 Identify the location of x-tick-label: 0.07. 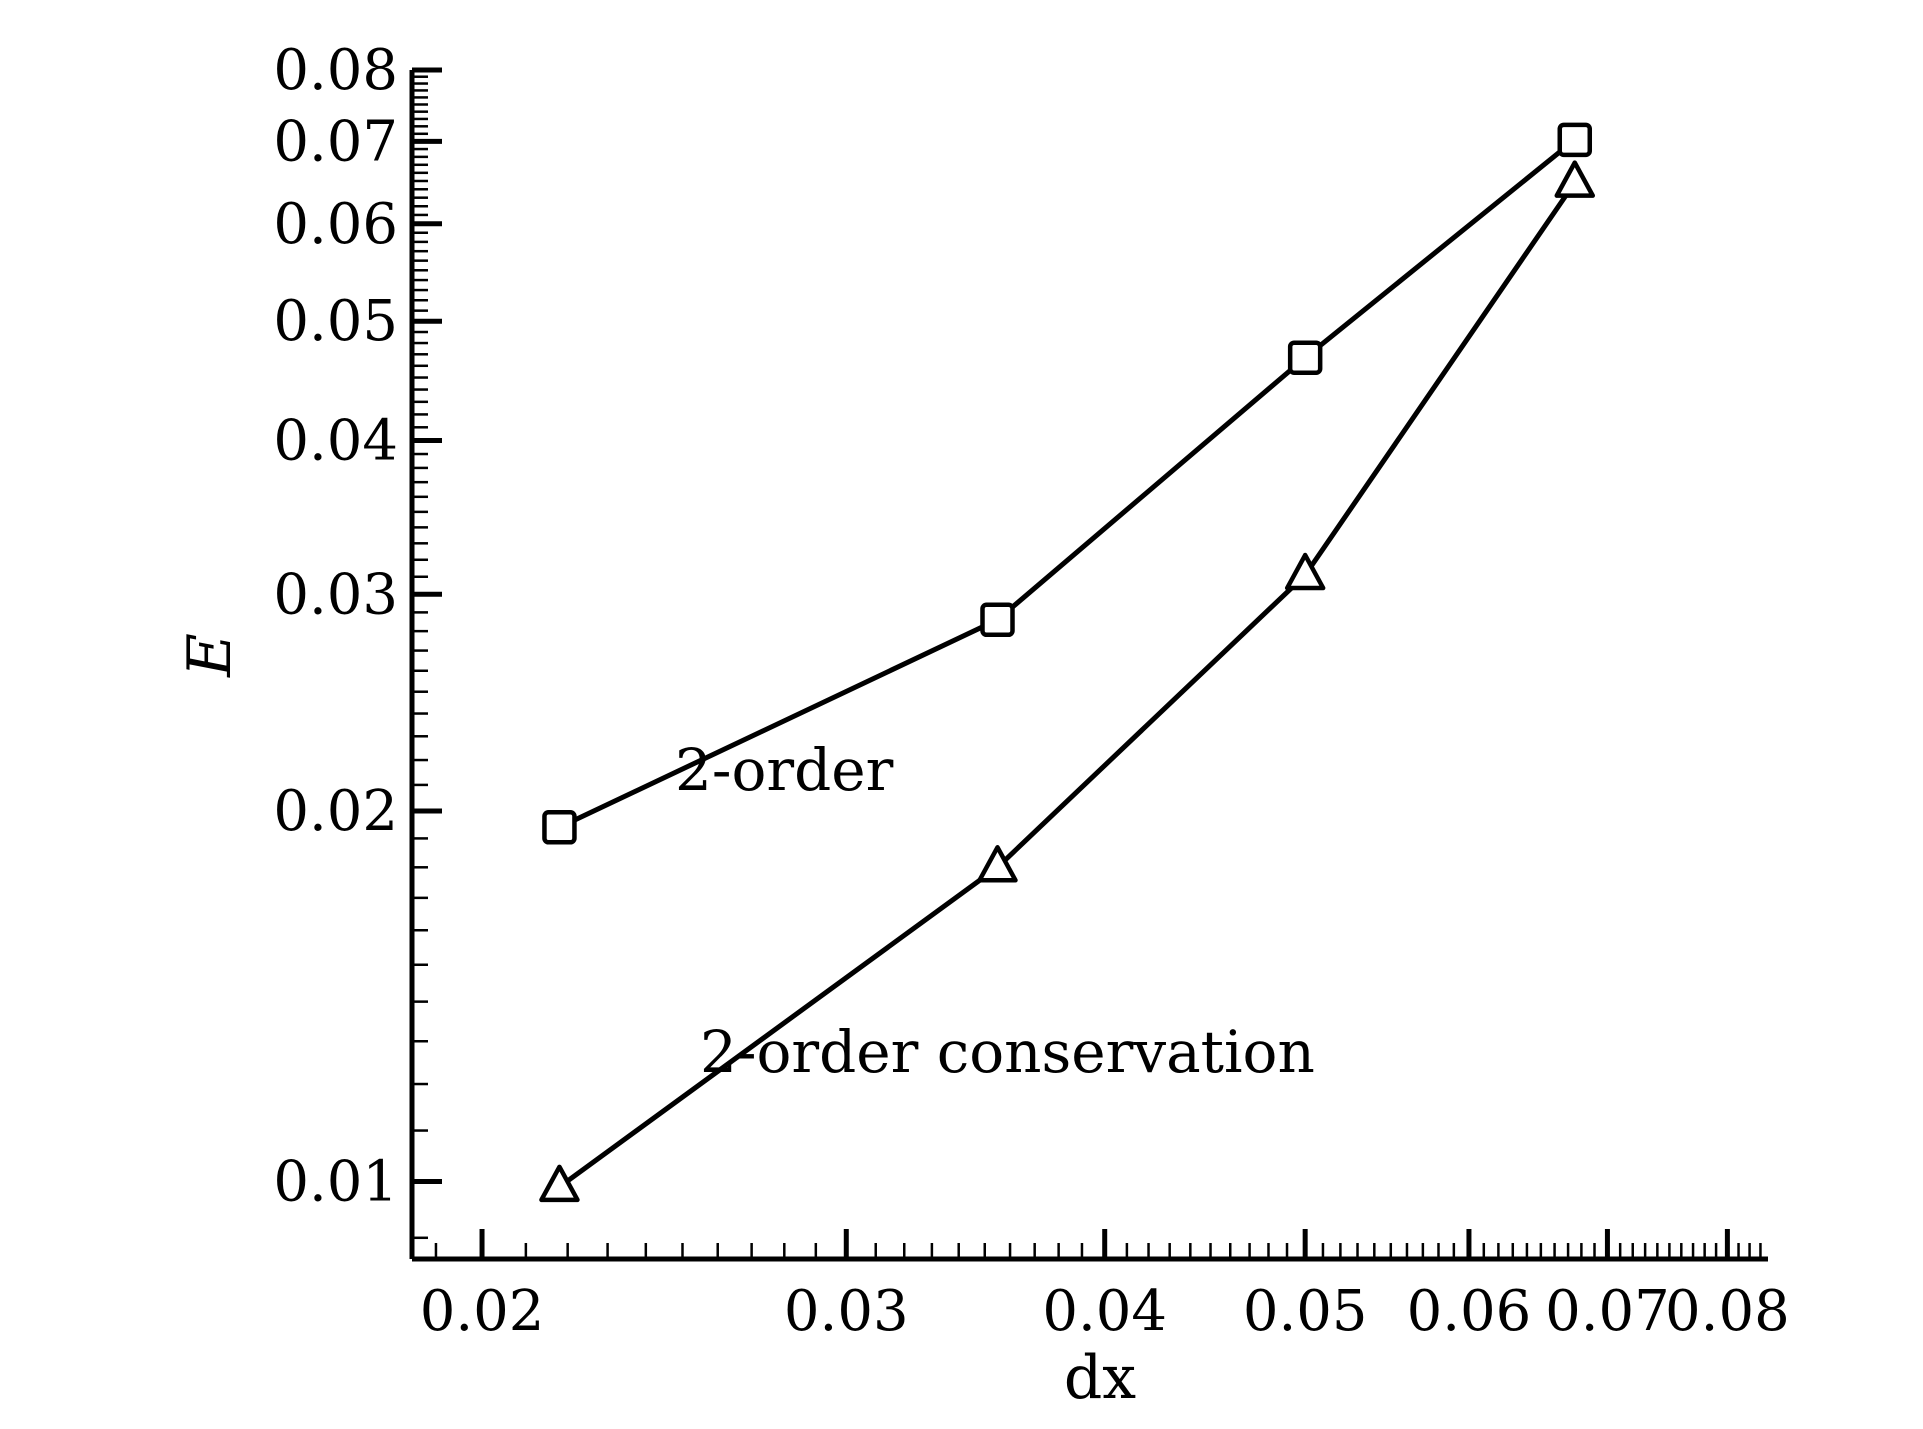
(1607, 1311).